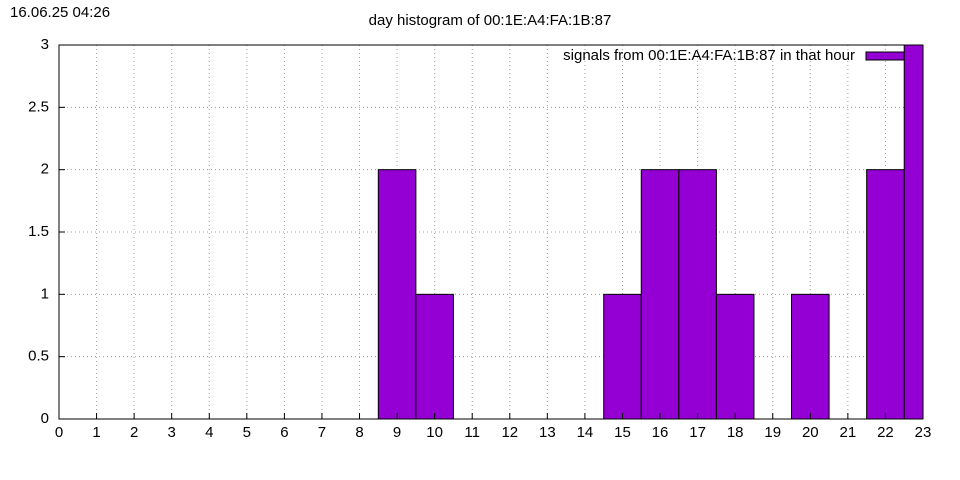  I want to click on x-tick-label: 2, so click(134, 432).